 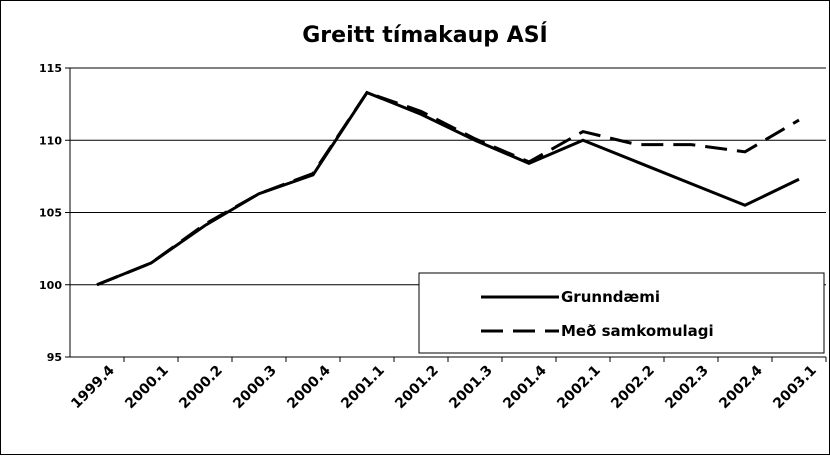 What do you see at coordinates (610, 297) in the screenshot?
I see `legend-label: Grunndæmi` at bounding box center [610, 297].